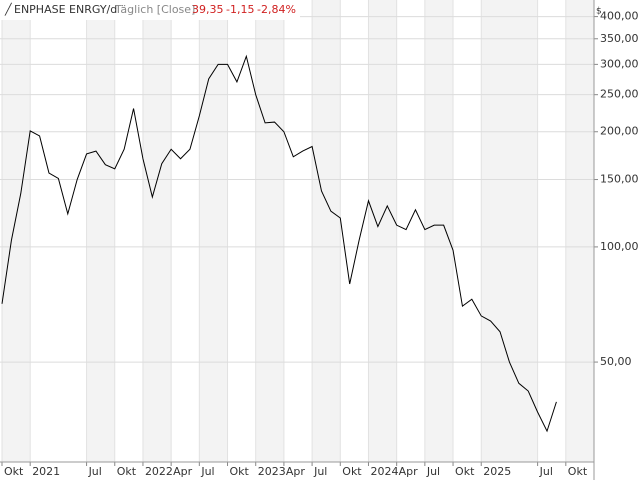 The image size is (640, 480). I want to click on y-tick-label: 350,00, so click(619, 38).